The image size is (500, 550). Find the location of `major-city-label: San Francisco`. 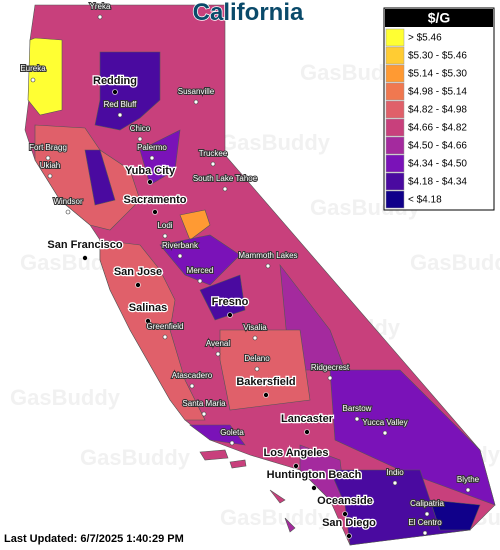

major-city-label: San Francisco is located at coordinates (84, 245).